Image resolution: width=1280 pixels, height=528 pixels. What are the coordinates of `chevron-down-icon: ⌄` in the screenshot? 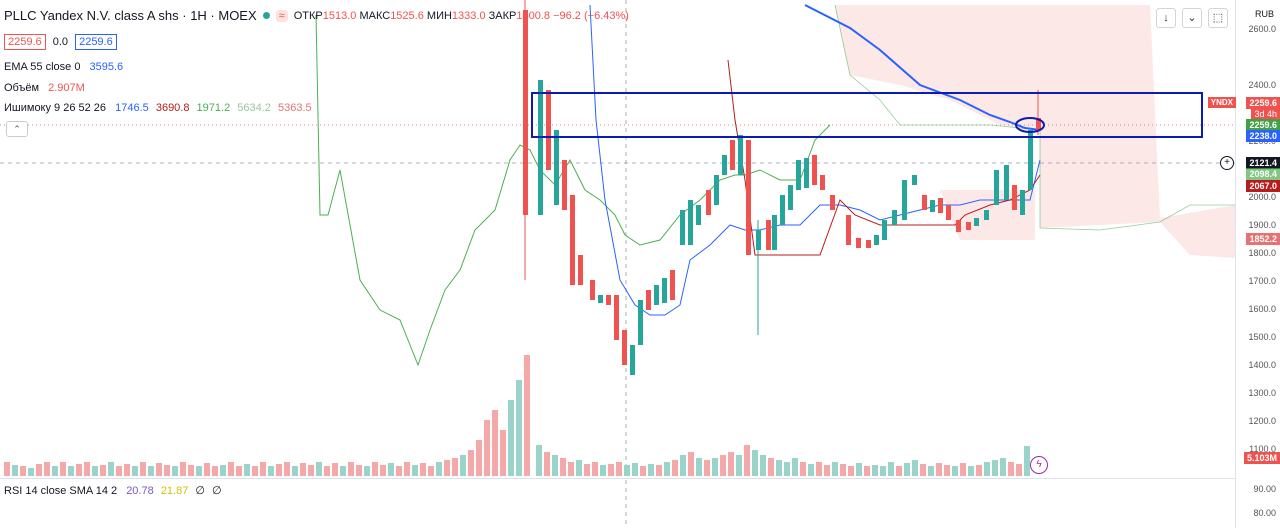 It's located at (1192, 18).